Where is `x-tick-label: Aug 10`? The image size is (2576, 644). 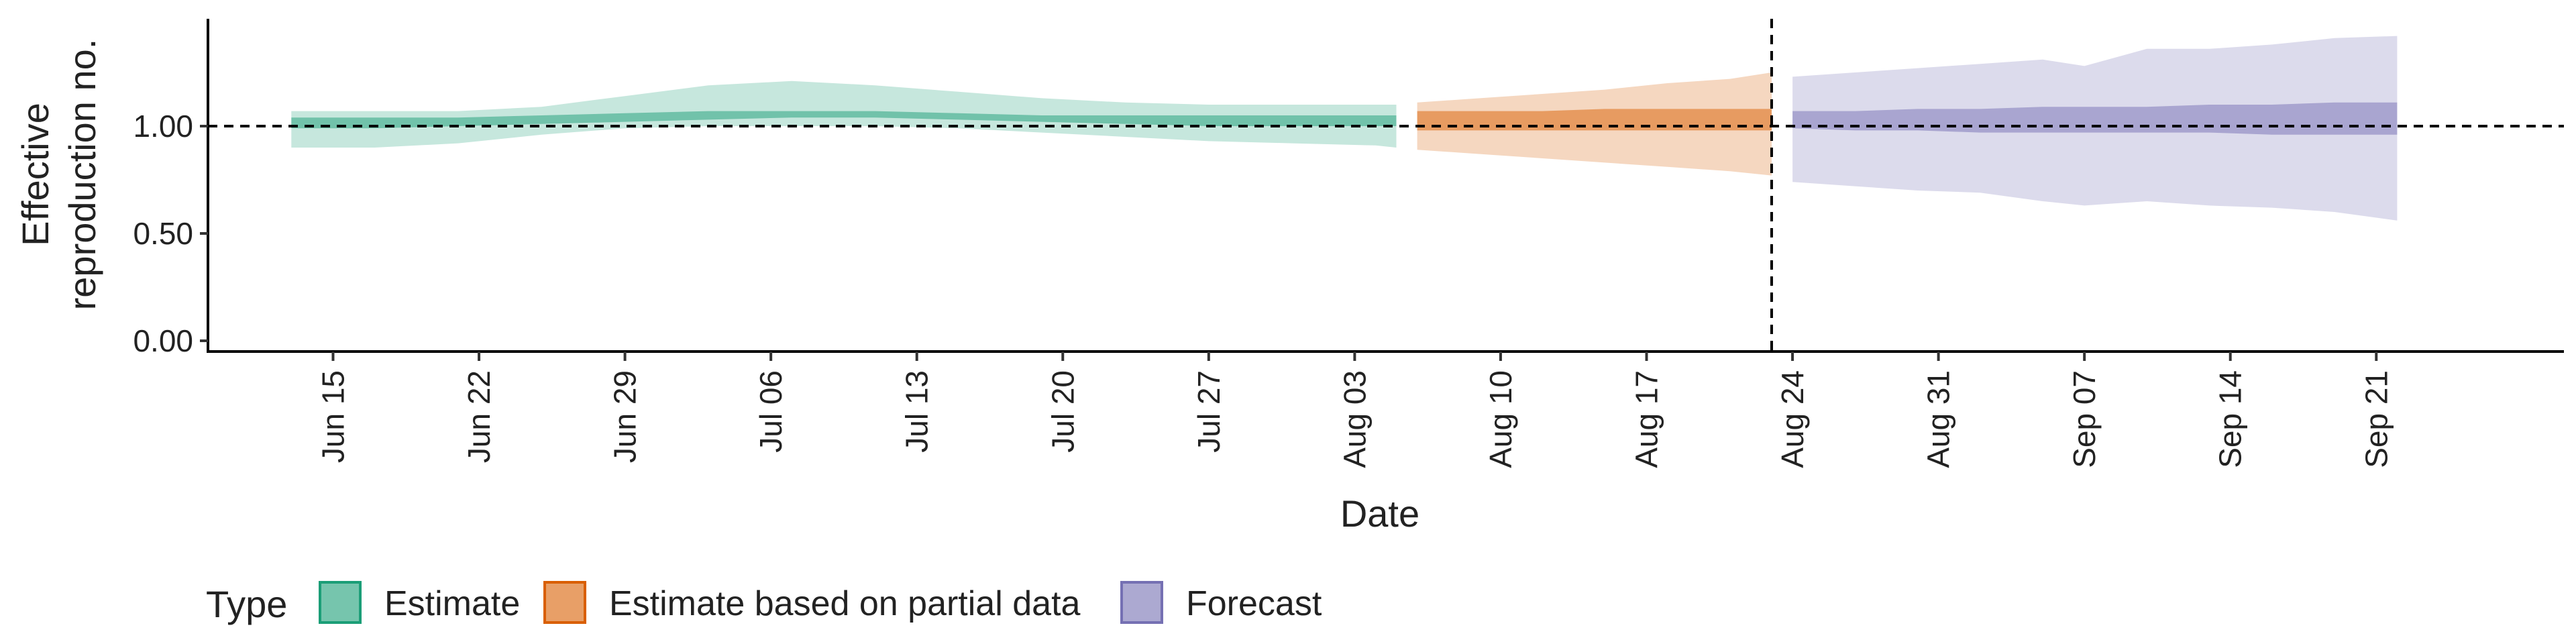
x-tick-label: Aug 10 is located at coordinates (1500, 419).